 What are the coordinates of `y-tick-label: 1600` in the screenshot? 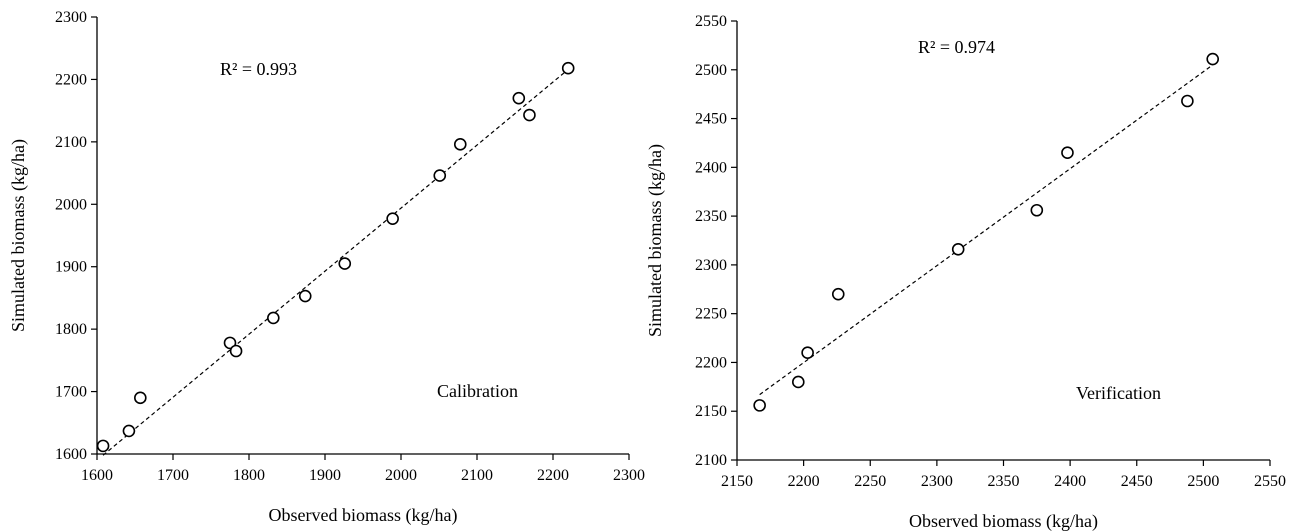 It's located at (71, 454).